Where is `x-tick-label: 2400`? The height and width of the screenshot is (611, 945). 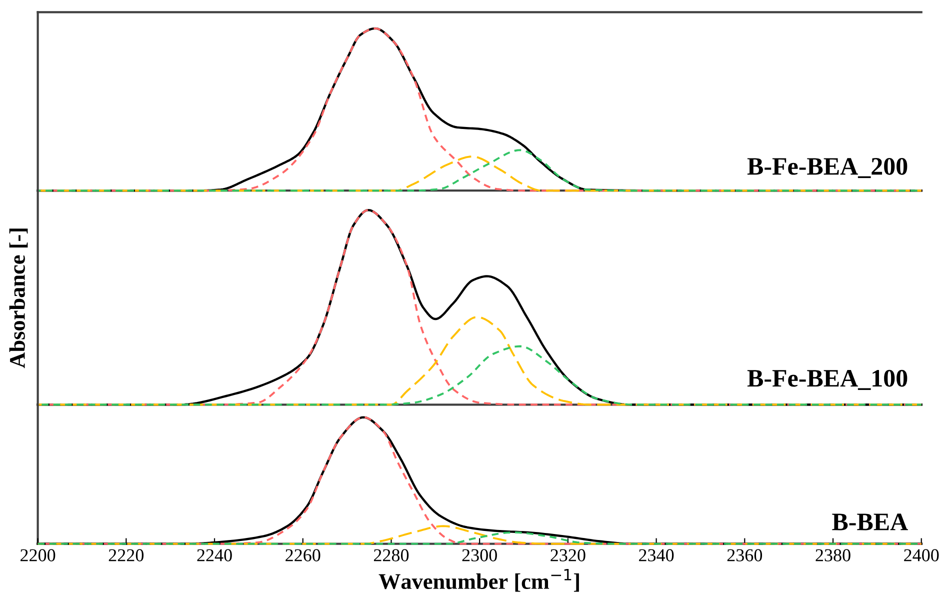
x-tick-label: 2400 is located at coordinates (921, 555).